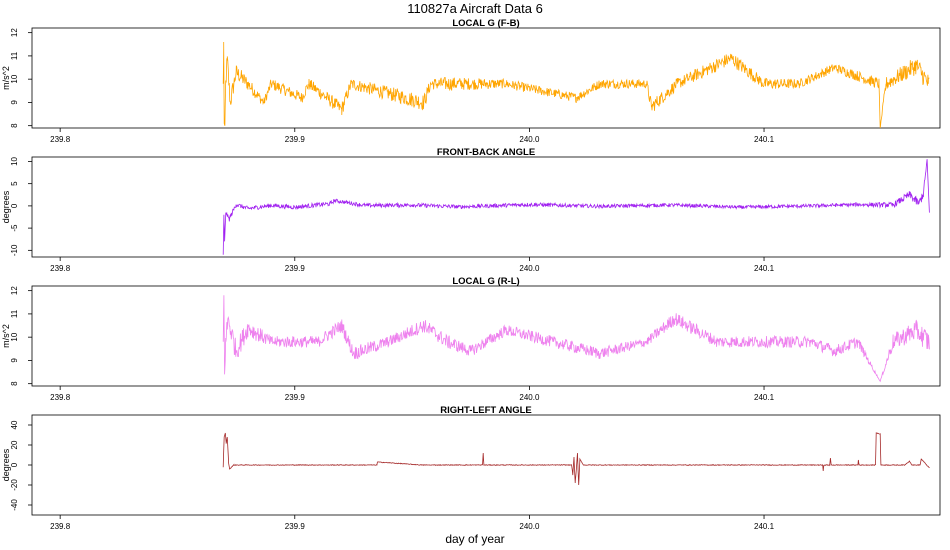 The height and width of the screenshot is (550, 950). Describe the element at coordinates (485, 281) in the screenshot. I see `panel-title: LOCAL G (R-L)` at that location.